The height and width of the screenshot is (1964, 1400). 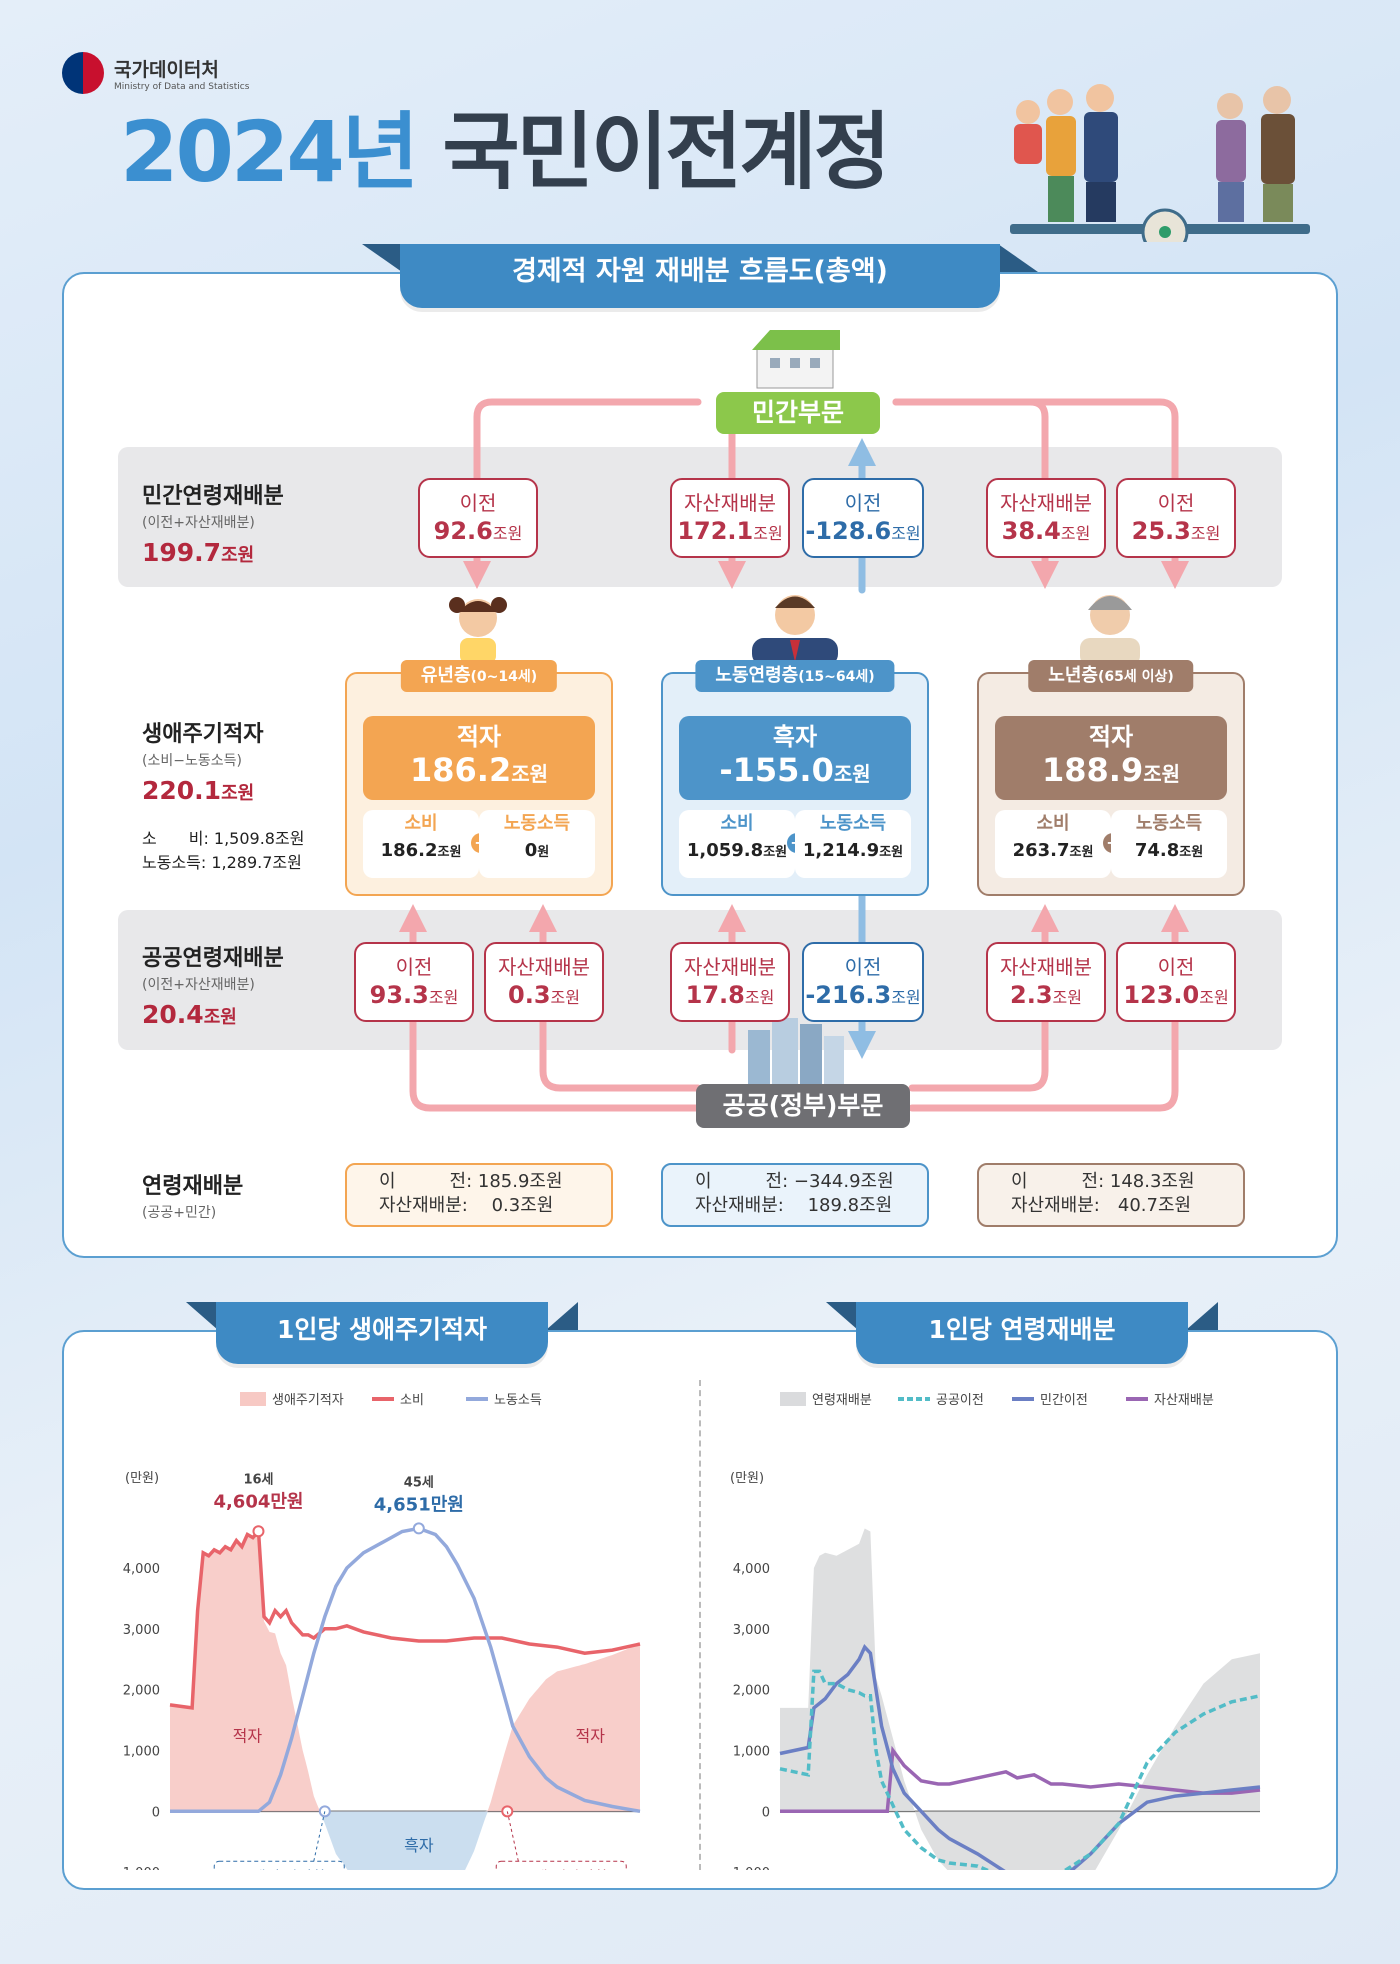 What do you see at coordinates (83, 73) in the screenshot?
I see `taegeuk-logo-icon` at bounding box center [83, 73].